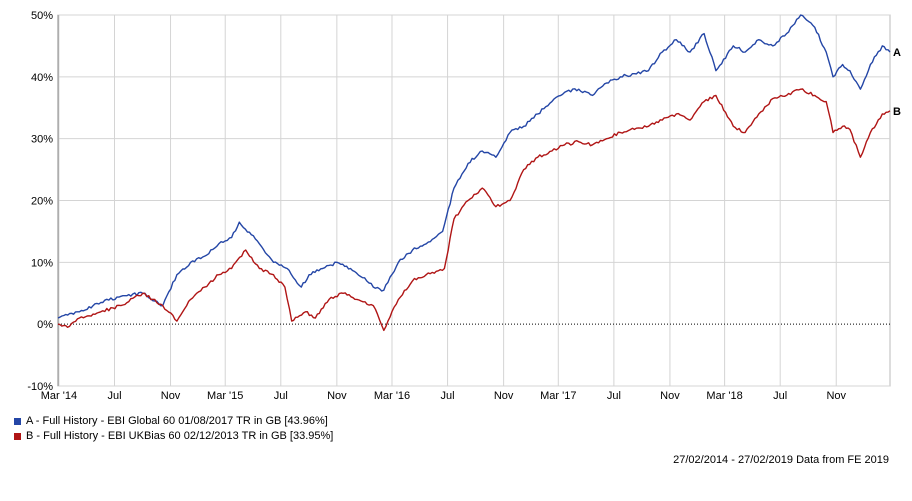 This screenshot has height=501, width=912. Describe the element at coordinates (40, 387) in the screenshot. I see `y-tick-label: -10%` at that location.